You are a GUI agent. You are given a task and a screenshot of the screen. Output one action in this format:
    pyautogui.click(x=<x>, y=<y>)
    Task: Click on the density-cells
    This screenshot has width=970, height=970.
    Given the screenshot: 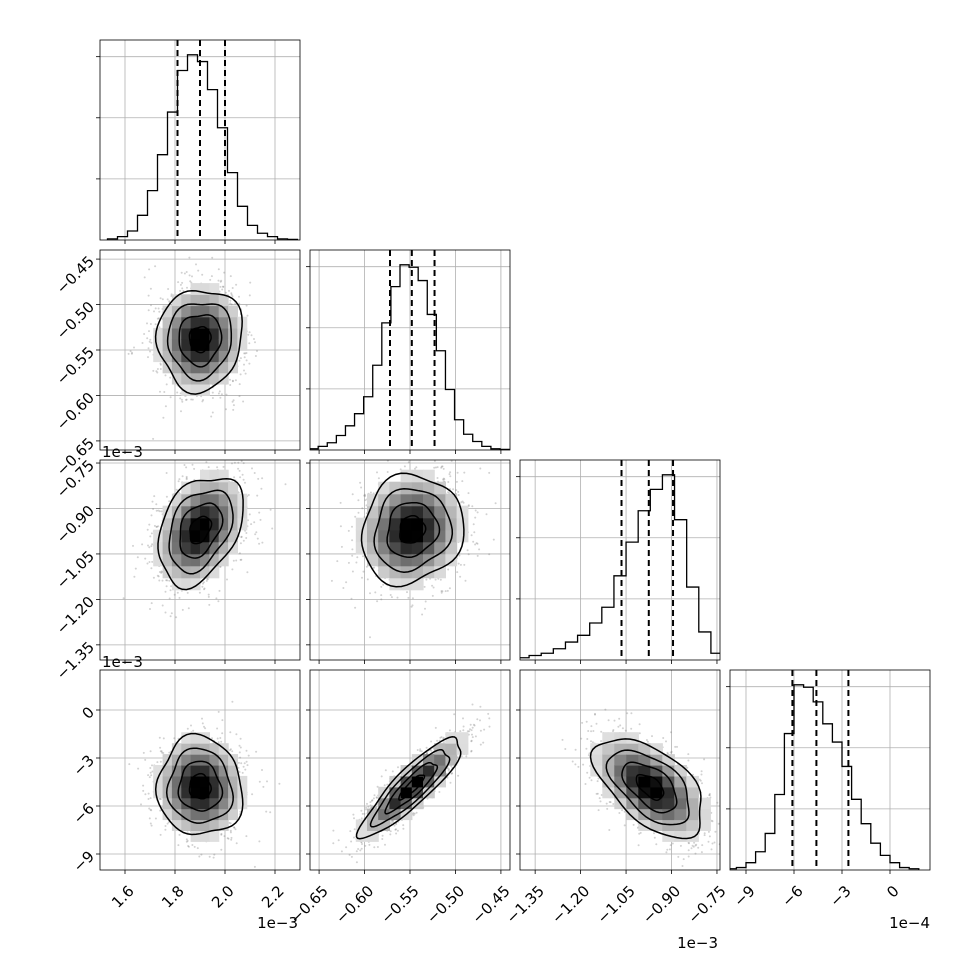 What is the action you would take?
    pyautogui.click(x=200, y=530)
    